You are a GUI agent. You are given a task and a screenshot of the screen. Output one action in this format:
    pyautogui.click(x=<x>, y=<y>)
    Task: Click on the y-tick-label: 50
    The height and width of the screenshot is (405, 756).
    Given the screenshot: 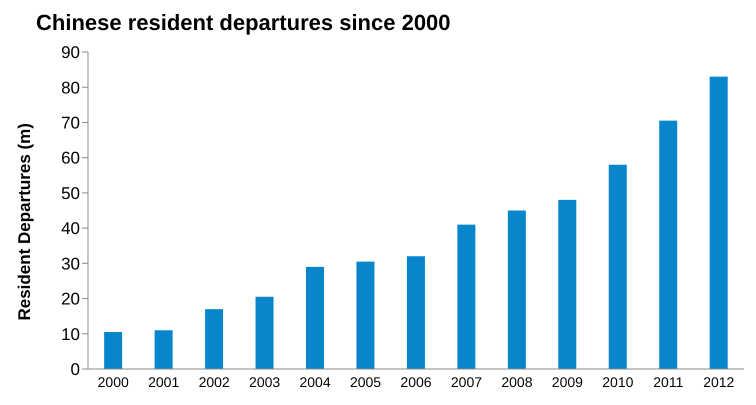 What is the action you would take?
    pyautogui.click(x=70, y=193)
    